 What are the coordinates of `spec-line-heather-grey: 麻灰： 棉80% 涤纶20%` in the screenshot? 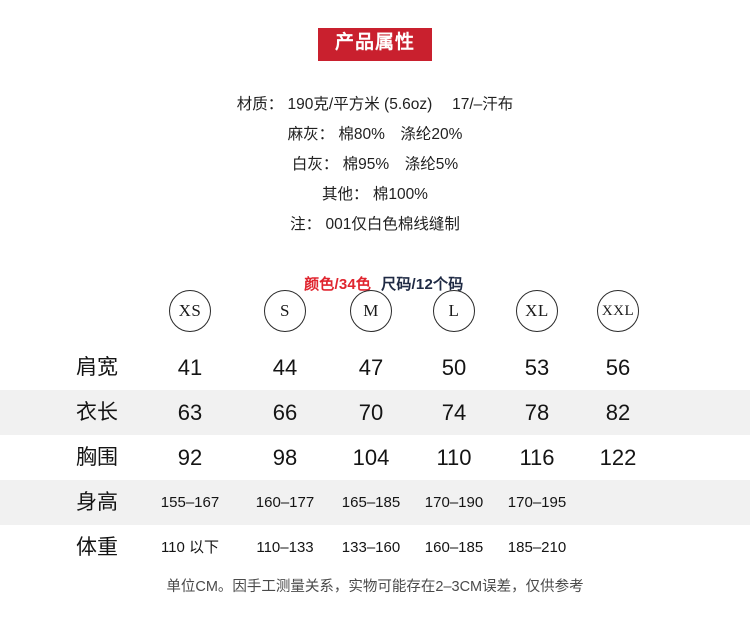 It's located at (375, 134).